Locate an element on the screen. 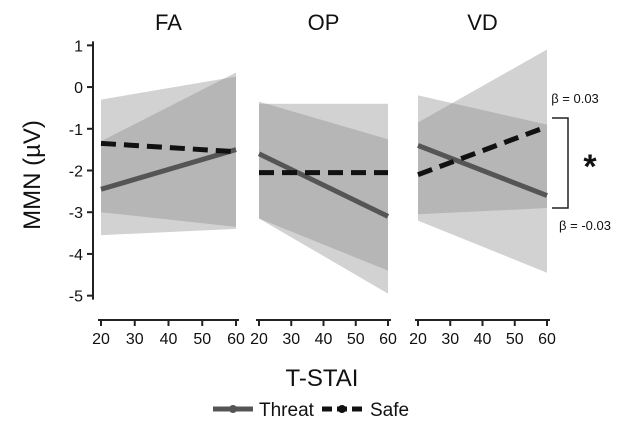  legend-safe-label: Safe is located at coordinates (389, 409).